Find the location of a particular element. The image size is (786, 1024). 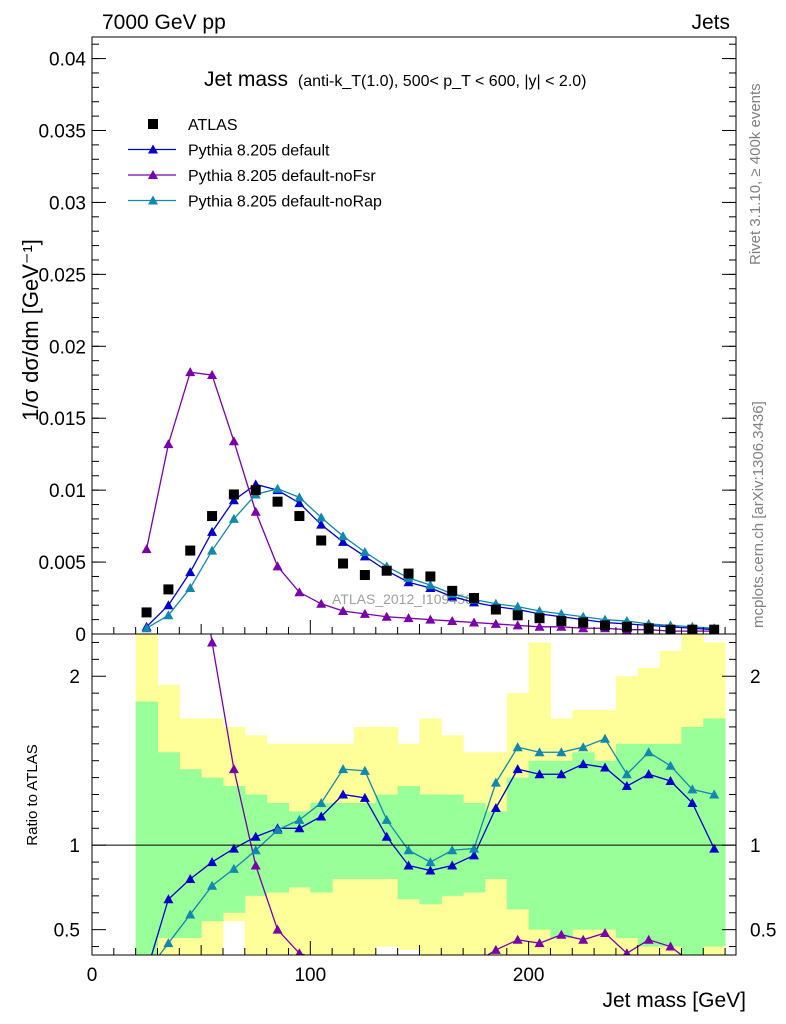

ratio-y-tick-label: 0.5 is located at coordinates (67, 931).